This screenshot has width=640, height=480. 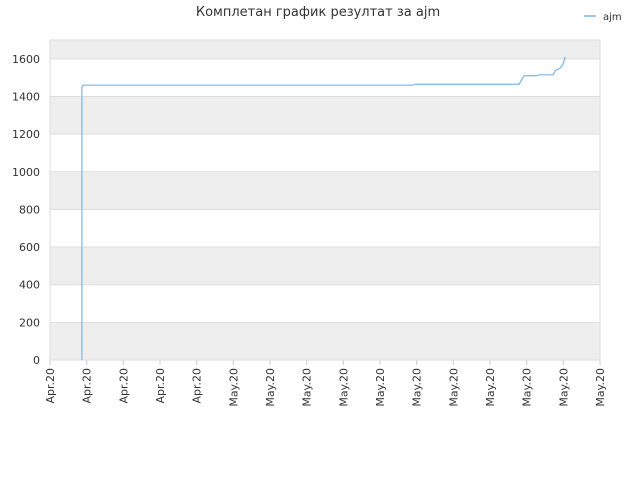 I want to click on y-tick-label: 0, so click(x=36, y=360).